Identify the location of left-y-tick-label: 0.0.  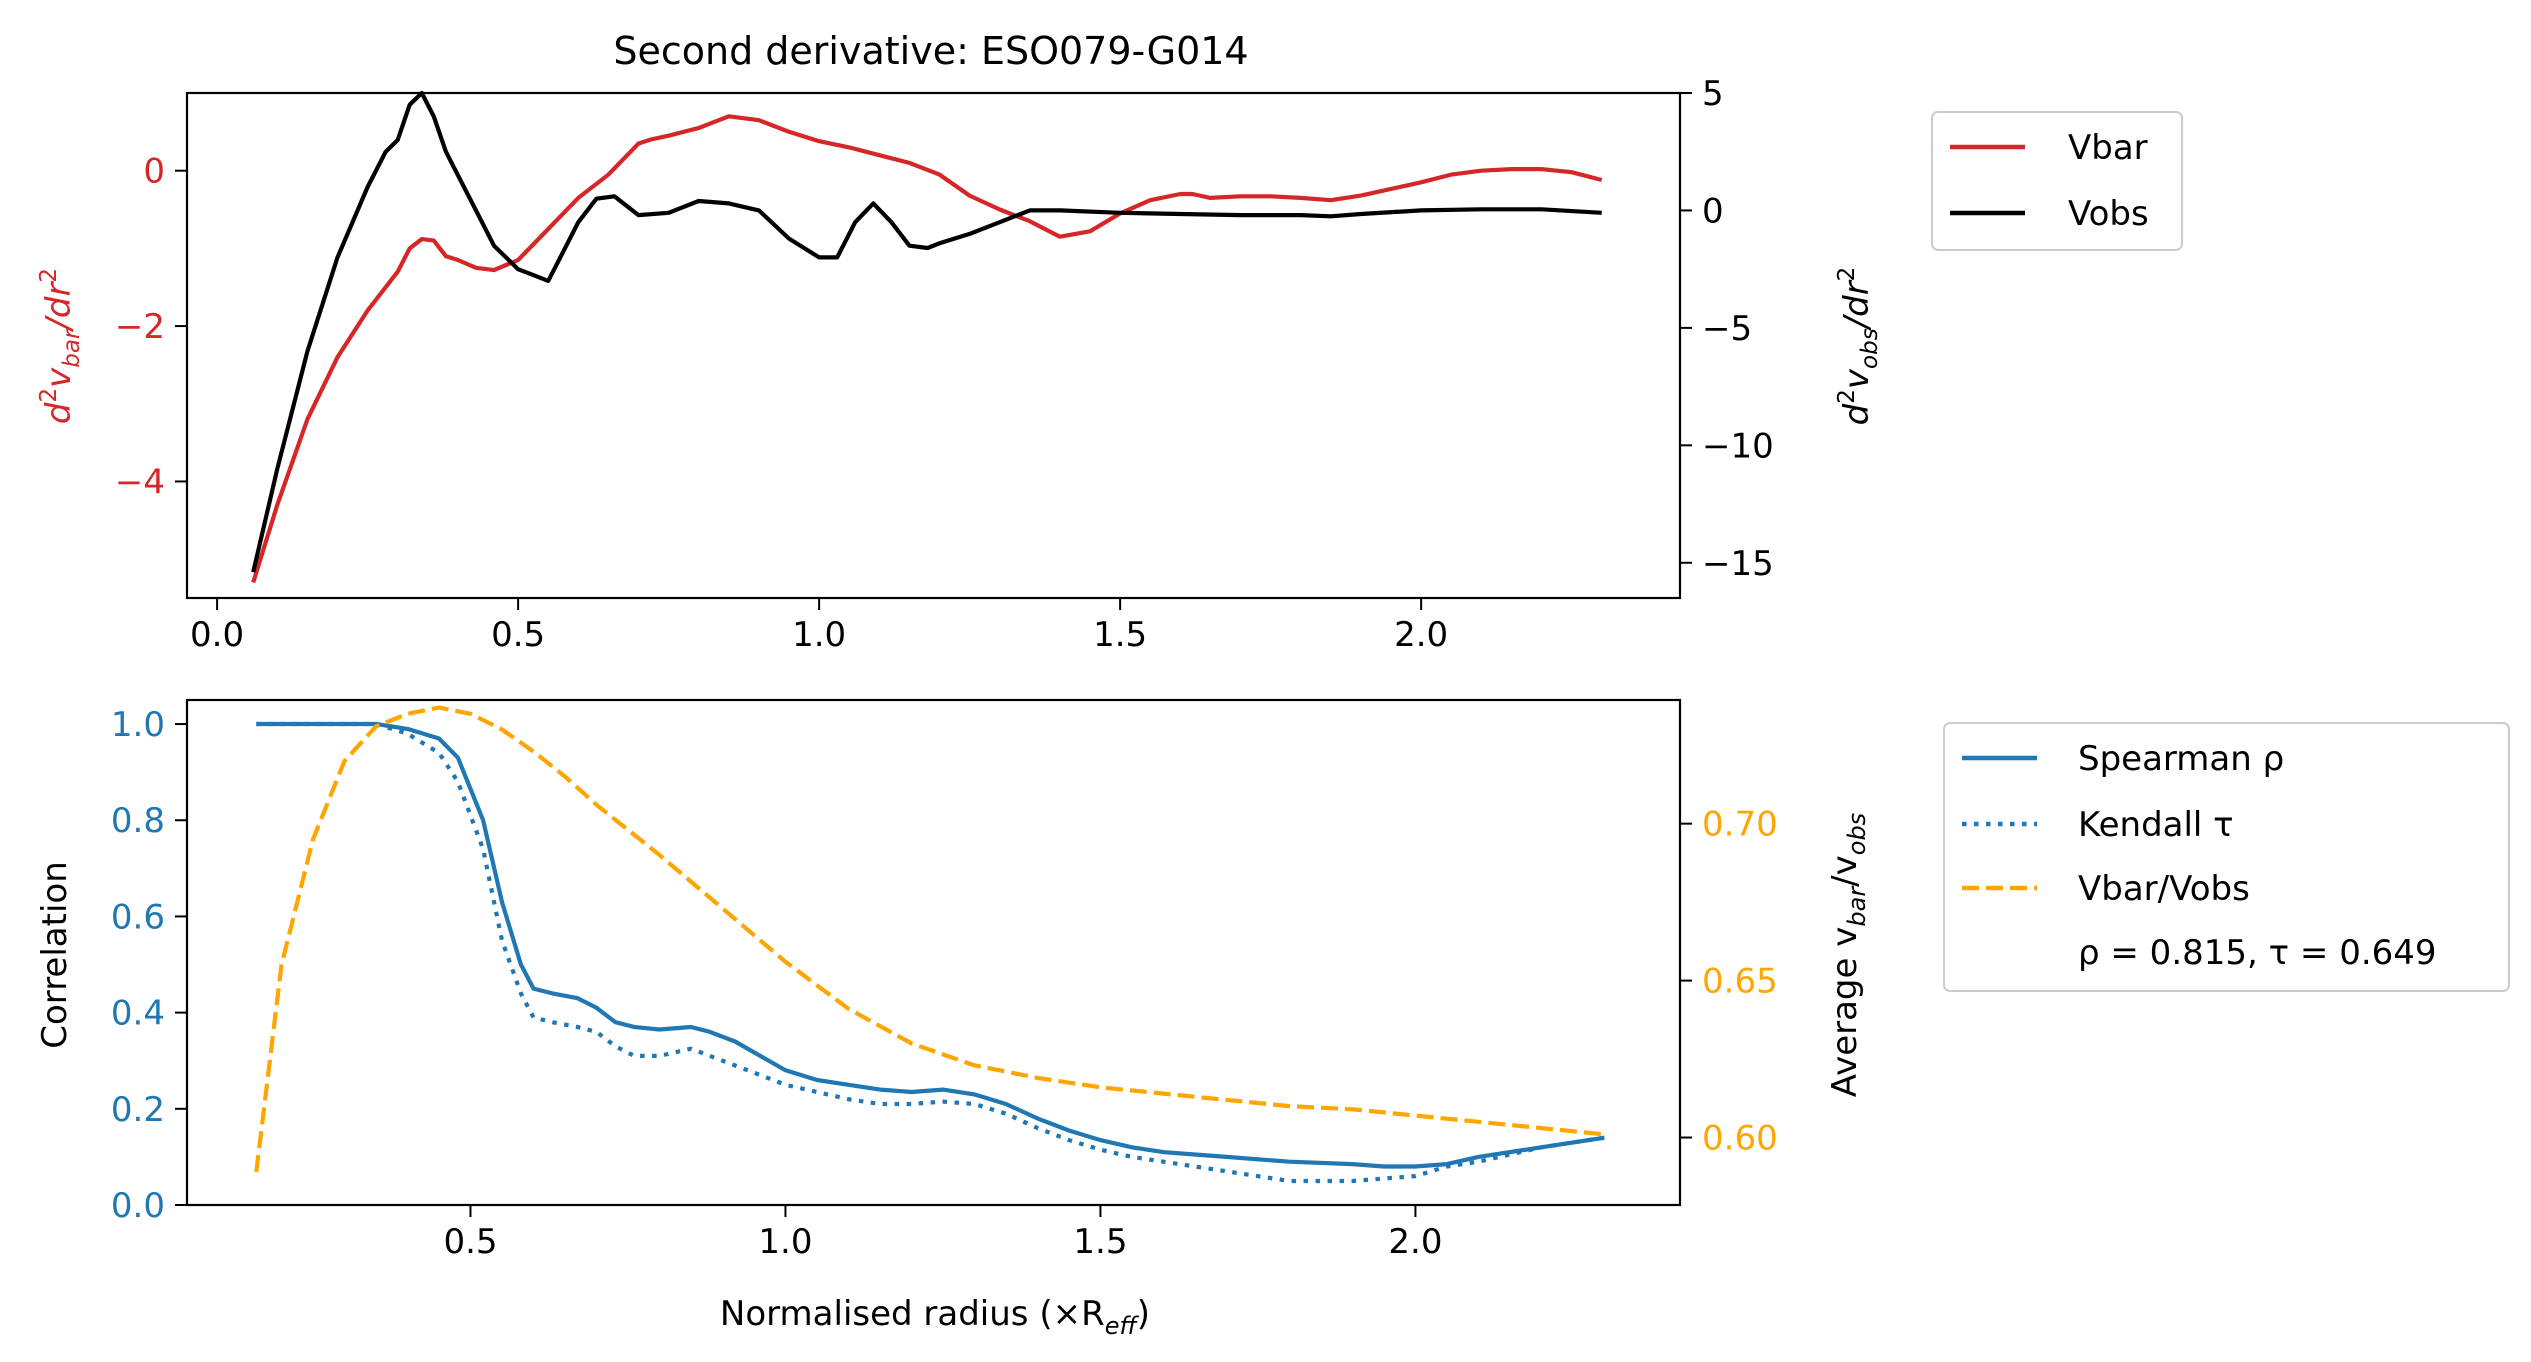
(138, 1206).